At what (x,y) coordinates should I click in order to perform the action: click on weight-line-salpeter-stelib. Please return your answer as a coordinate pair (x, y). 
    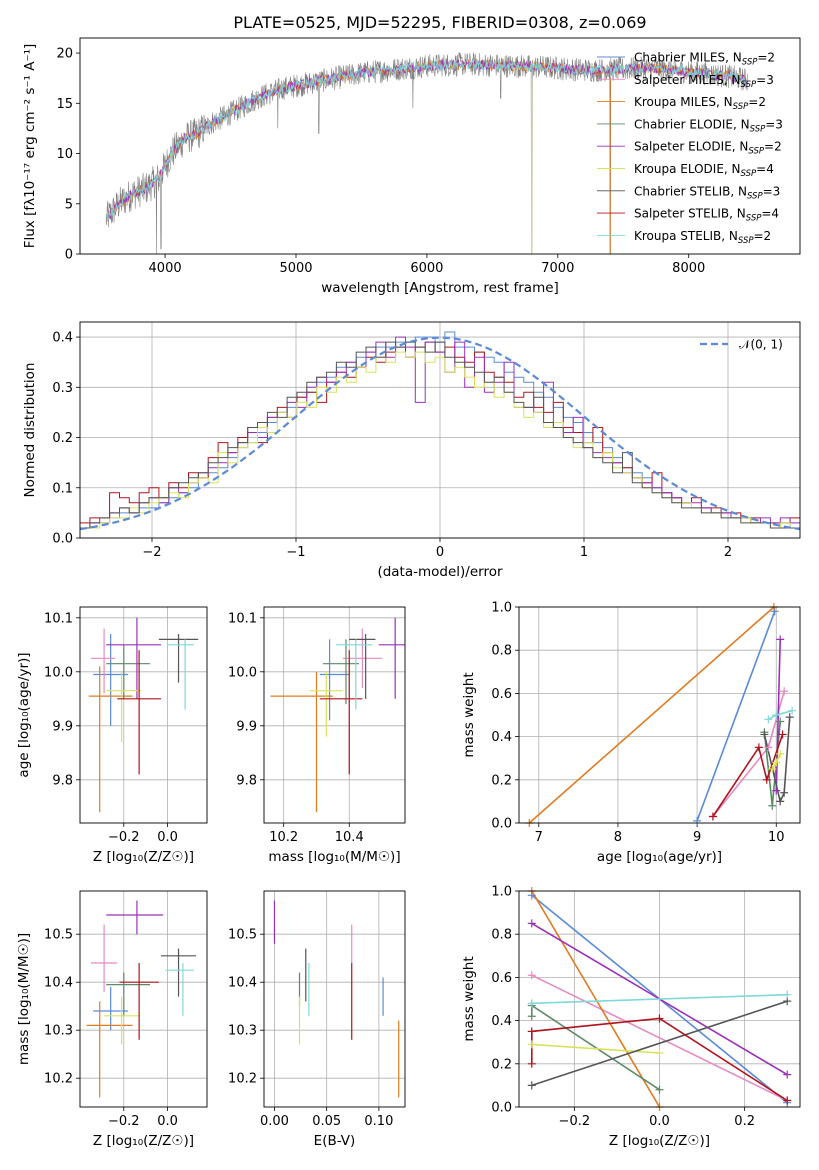
    Looking at the image, I should click on (748, 775).